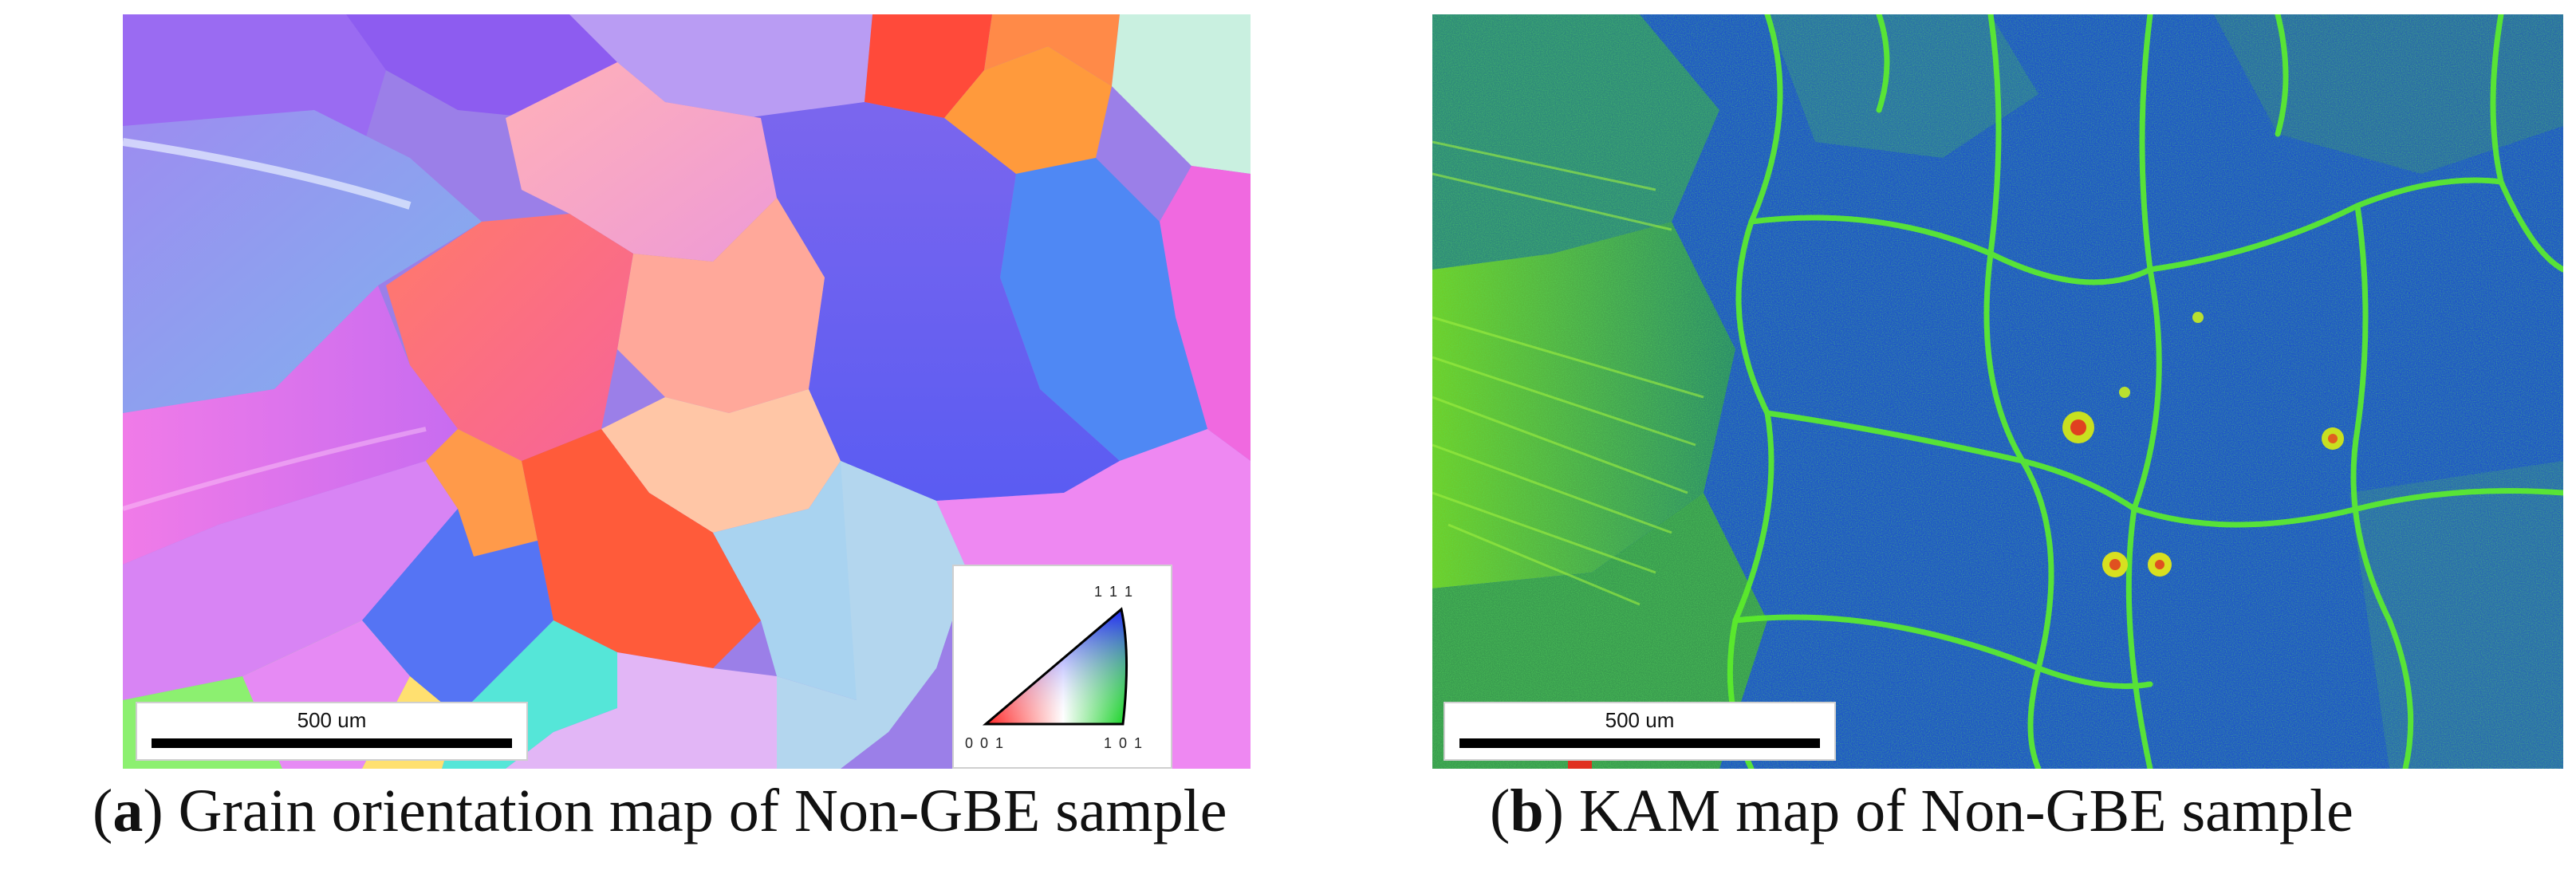 This screenshot has height=870, width=2576. Describe the element at coordinates (1527, 810) in the screenshot. I see `caption-b-letter: b` at that location.